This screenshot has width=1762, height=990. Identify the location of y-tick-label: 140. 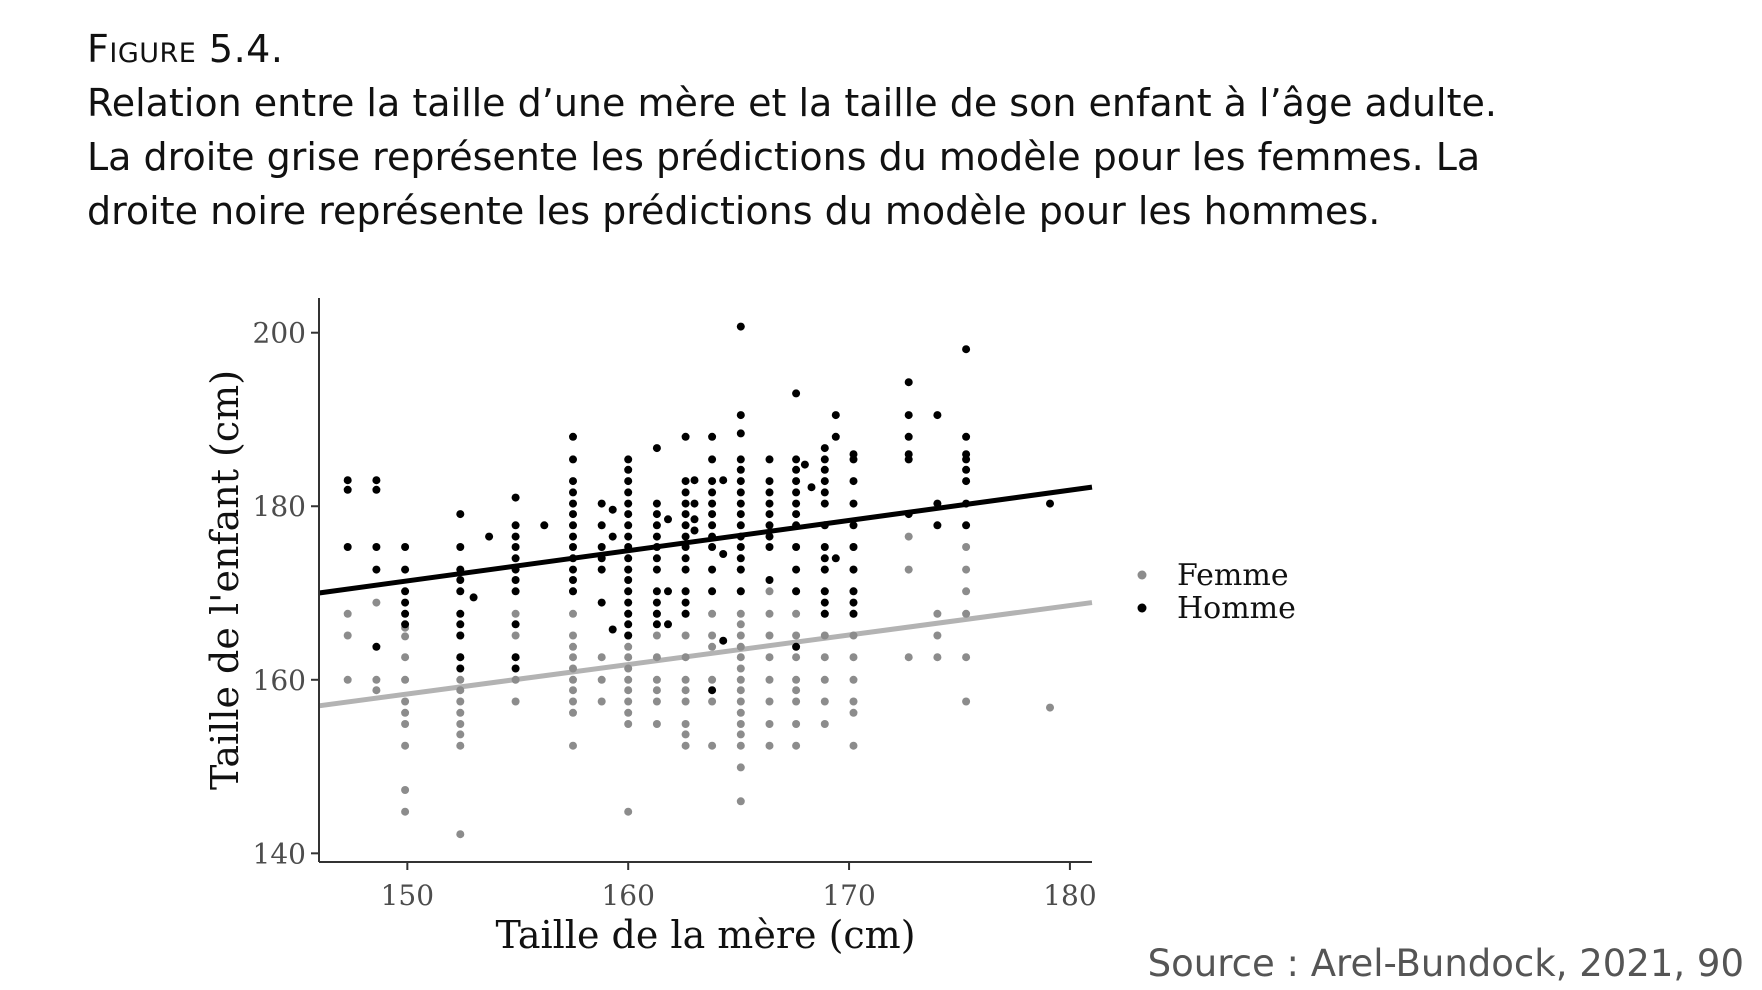
(279, 853).